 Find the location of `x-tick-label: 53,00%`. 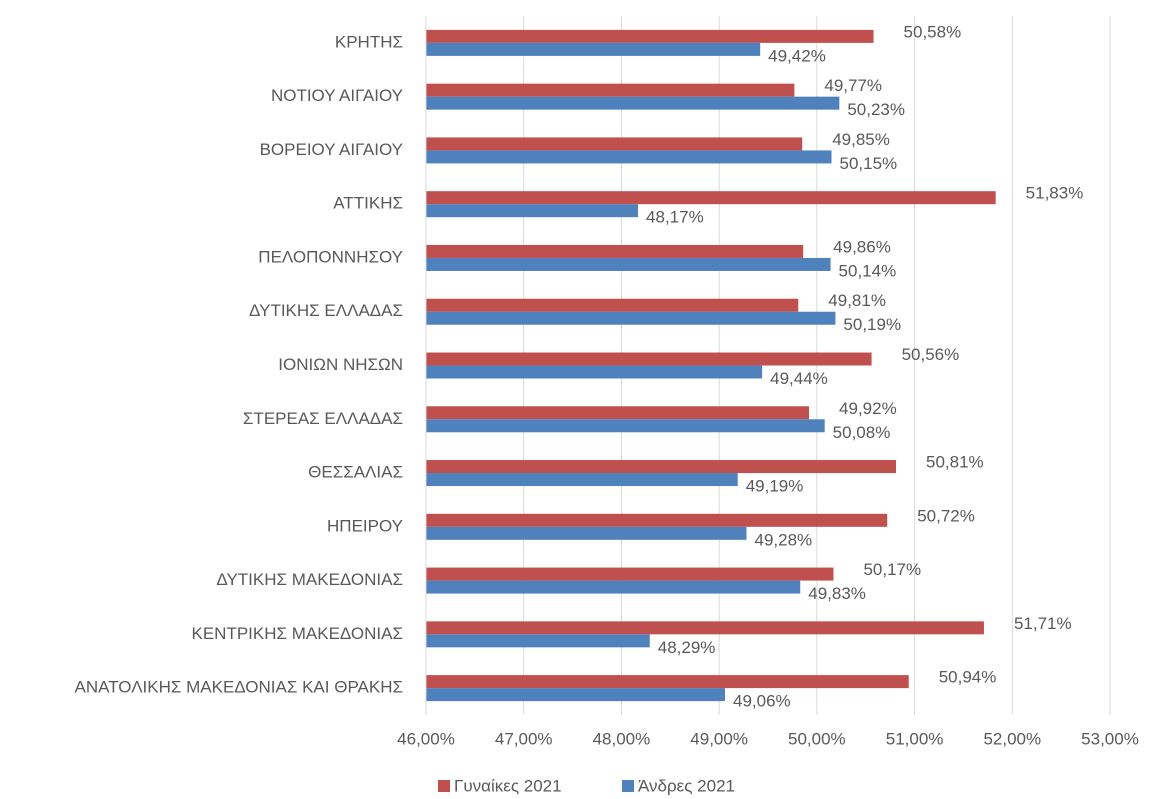

x-tick-label: 53,00% is located at coordinates (1110, 738).